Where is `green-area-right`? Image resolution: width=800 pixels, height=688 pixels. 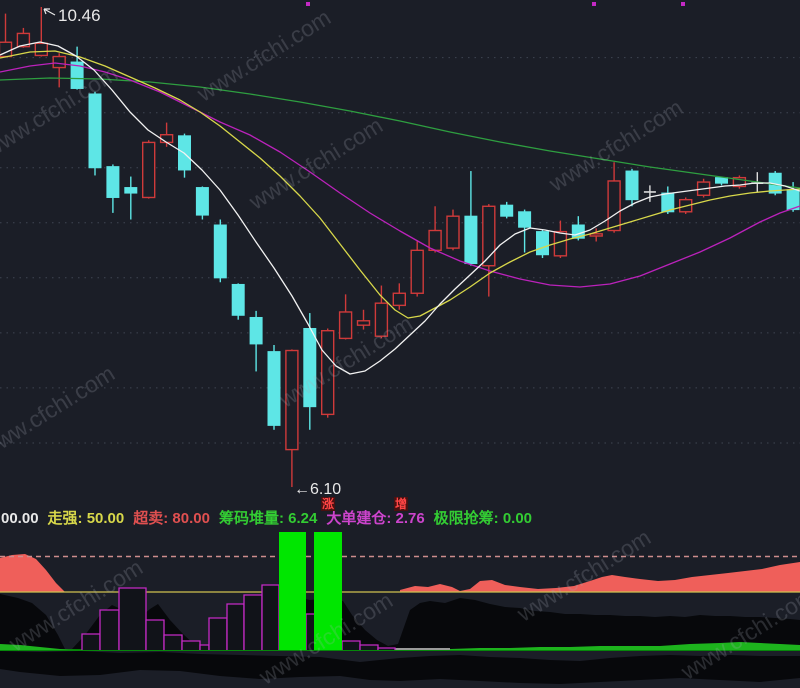
green-area-right is located at coordinates (625, 646).